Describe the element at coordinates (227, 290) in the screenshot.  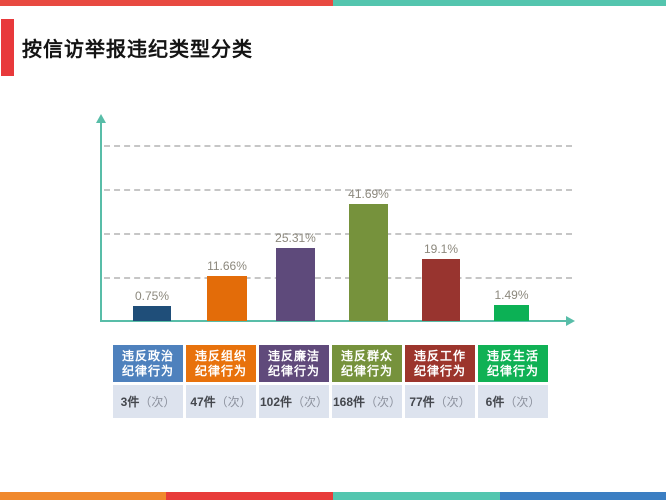
I see `bar-organization: 11.66%` at that location.